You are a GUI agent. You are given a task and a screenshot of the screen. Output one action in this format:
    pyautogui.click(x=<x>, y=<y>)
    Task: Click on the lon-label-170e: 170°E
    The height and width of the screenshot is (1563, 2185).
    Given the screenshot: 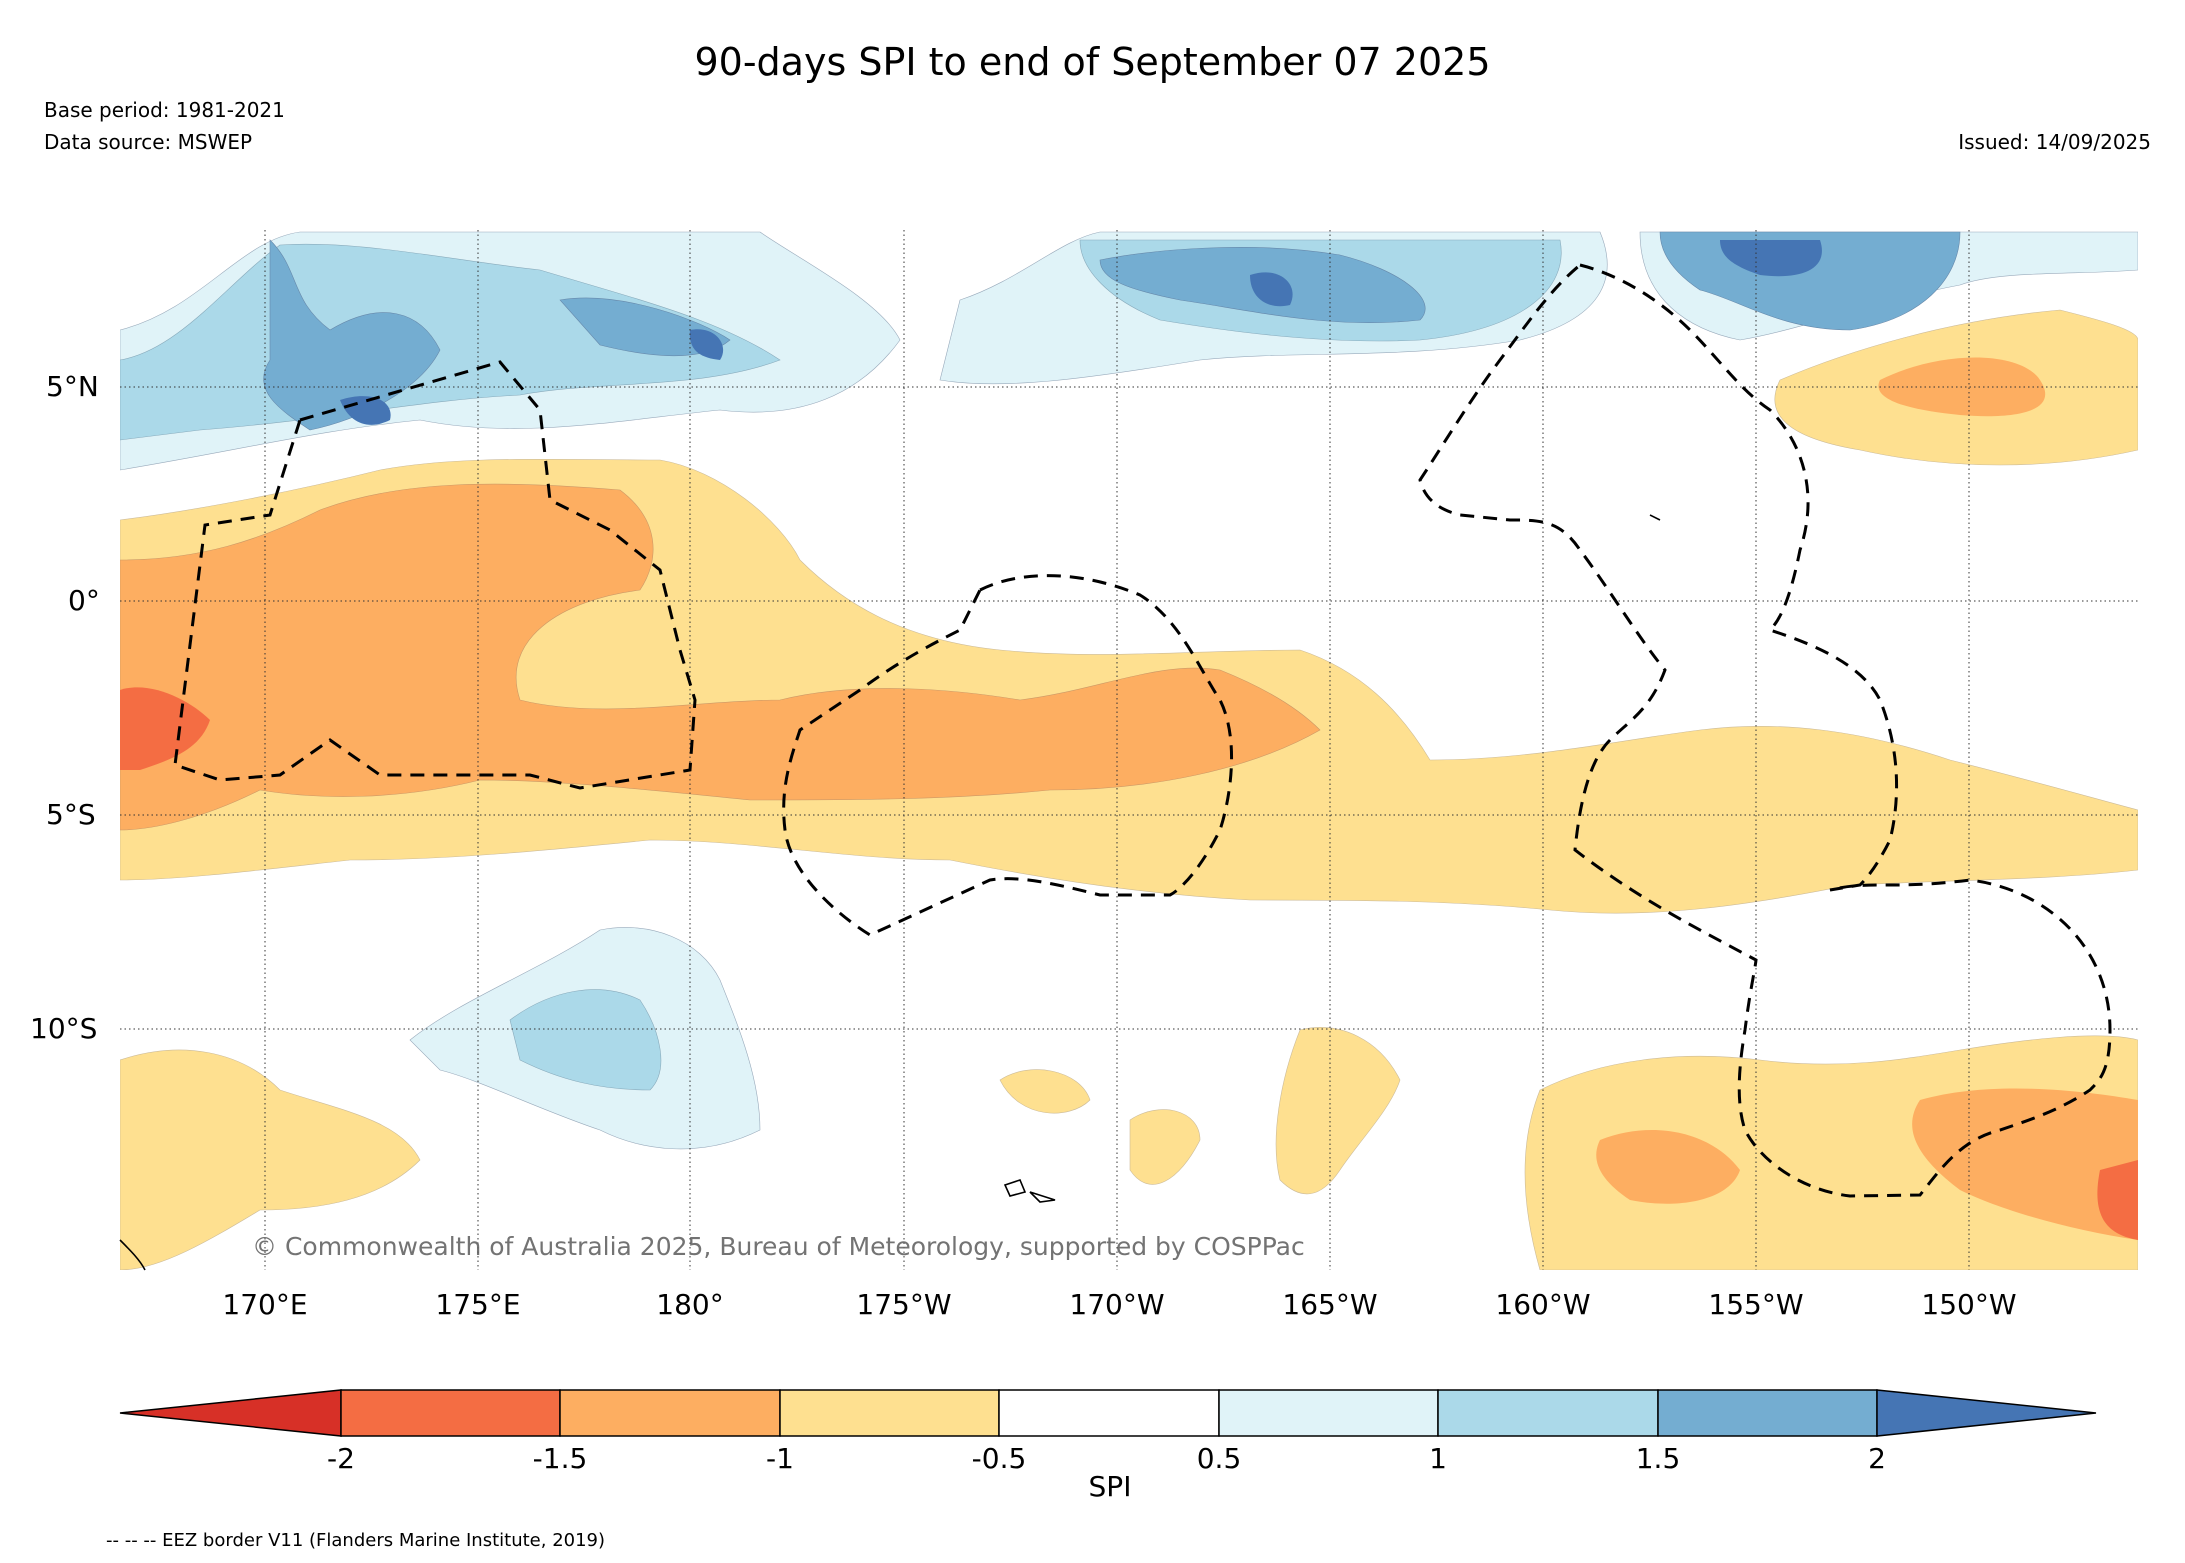 What is the action you would take?
    pyautogui.click(x=265, y=1304)
    